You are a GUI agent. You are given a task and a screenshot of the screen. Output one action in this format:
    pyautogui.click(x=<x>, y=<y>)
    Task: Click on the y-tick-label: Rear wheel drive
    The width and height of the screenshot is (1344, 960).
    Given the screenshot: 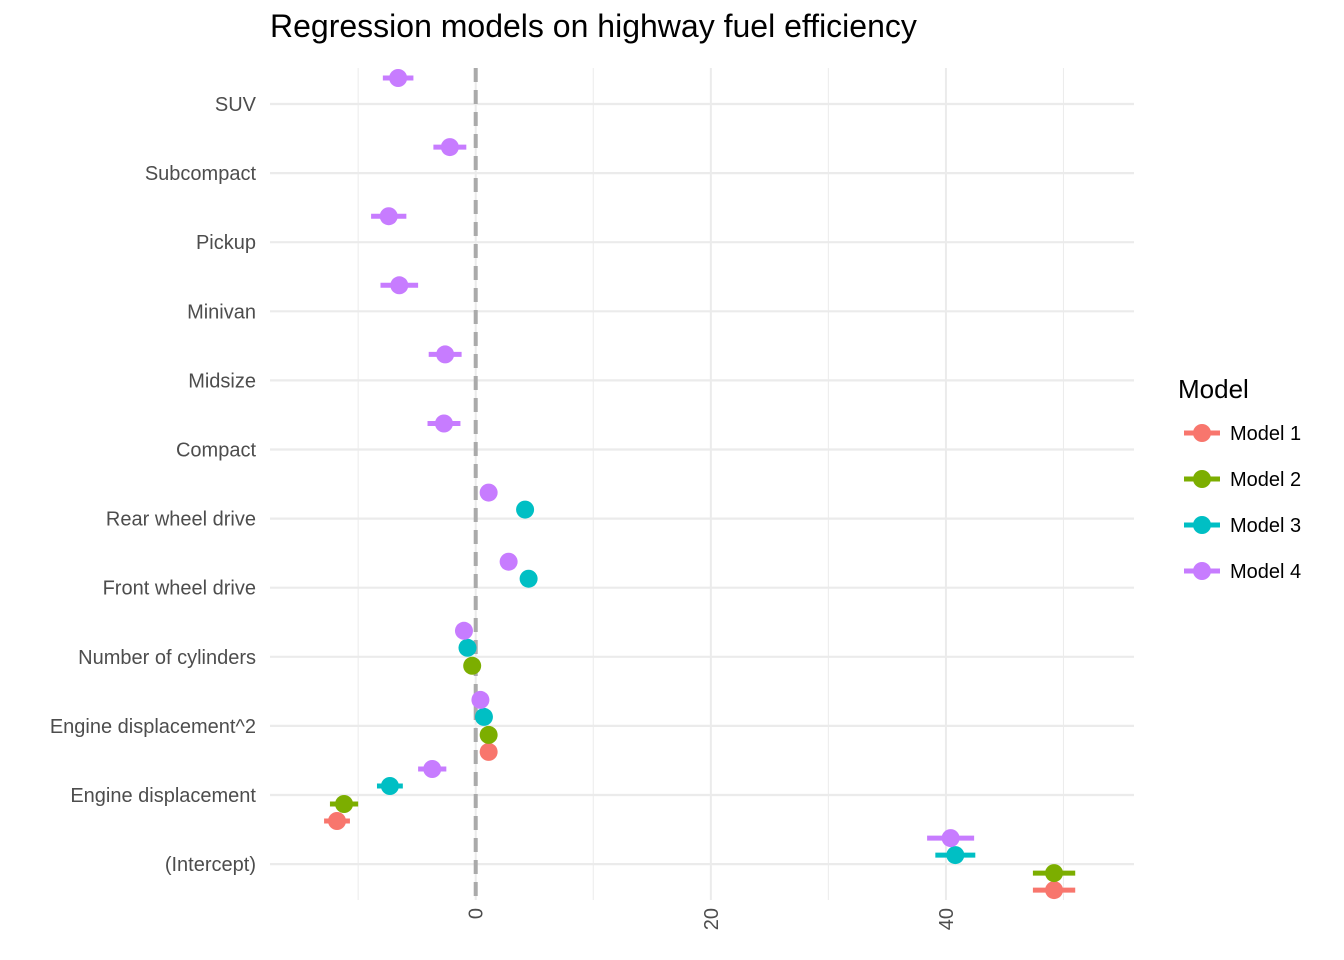 What is the action you would take?
    pyautogui.click(x=181, y=520)
    